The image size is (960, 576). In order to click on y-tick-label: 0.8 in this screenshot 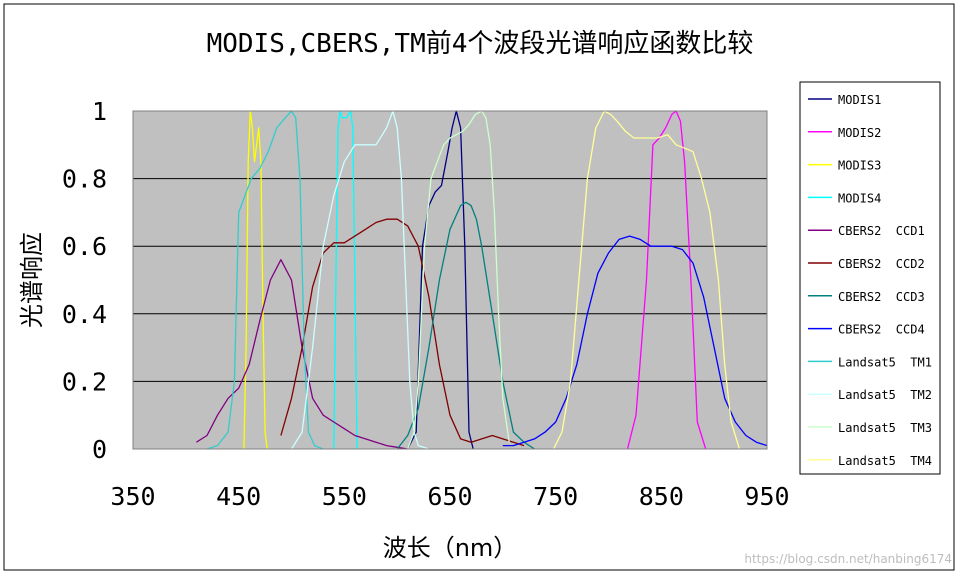, I will do `click(84, 179)`.